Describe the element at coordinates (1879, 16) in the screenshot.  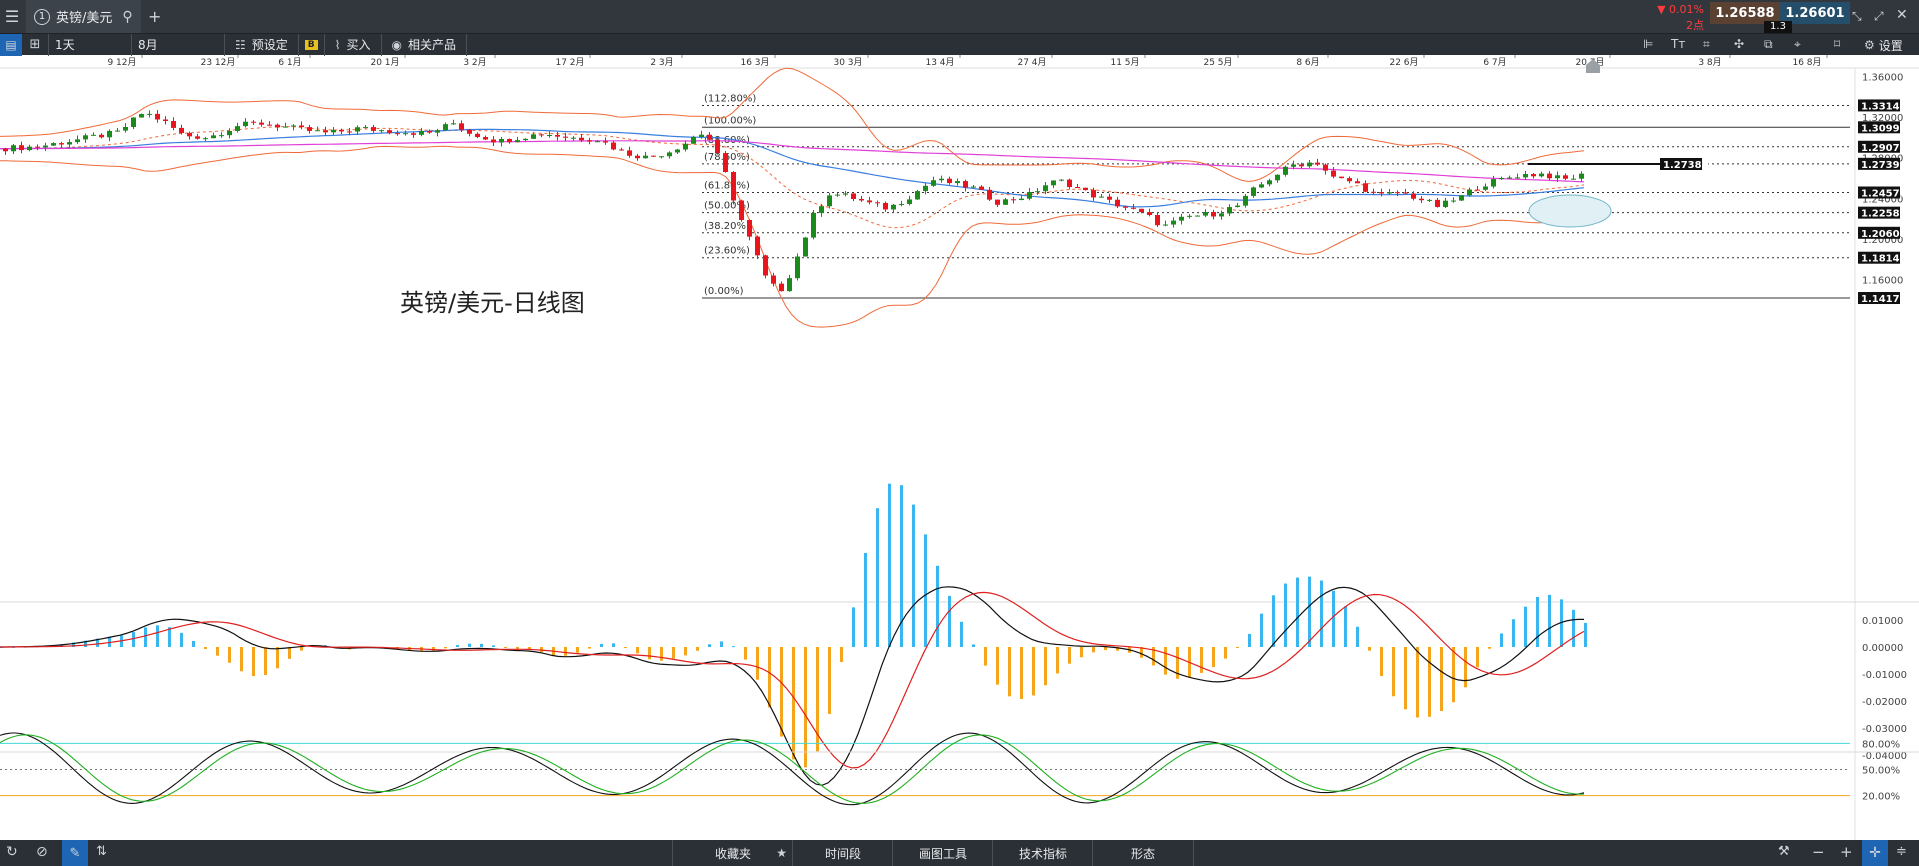
I see `maximize-icon: ⤢` at that location.